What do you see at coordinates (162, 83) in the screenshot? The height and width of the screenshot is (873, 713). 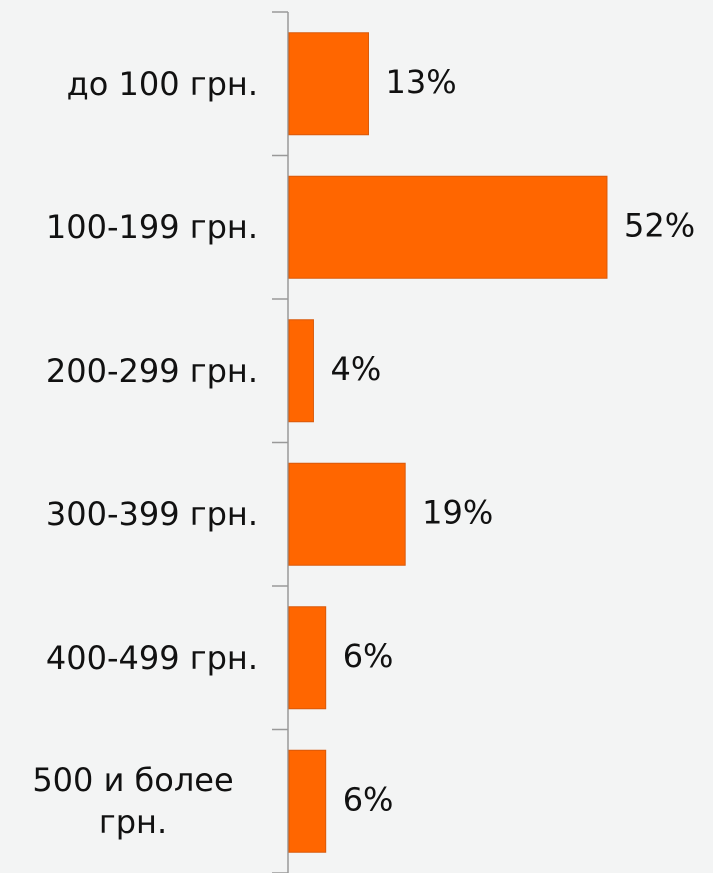 I see `category-text: до 100 грн.` at bounding box center [162, 83].